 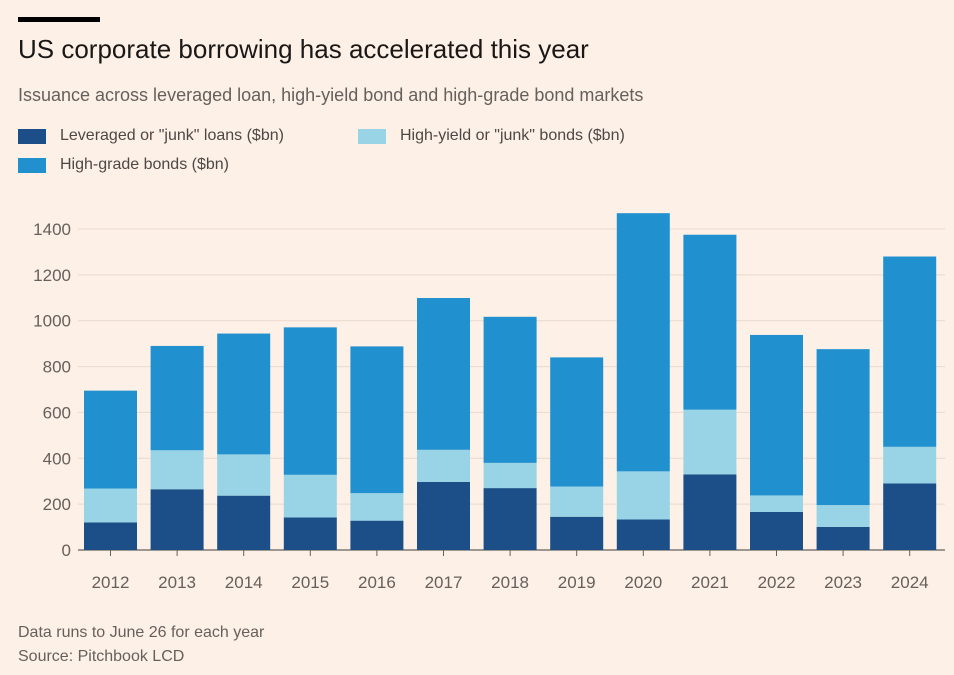 I want to click on bar-segment-hy-bonds-2021, so click(x=710, y=442).